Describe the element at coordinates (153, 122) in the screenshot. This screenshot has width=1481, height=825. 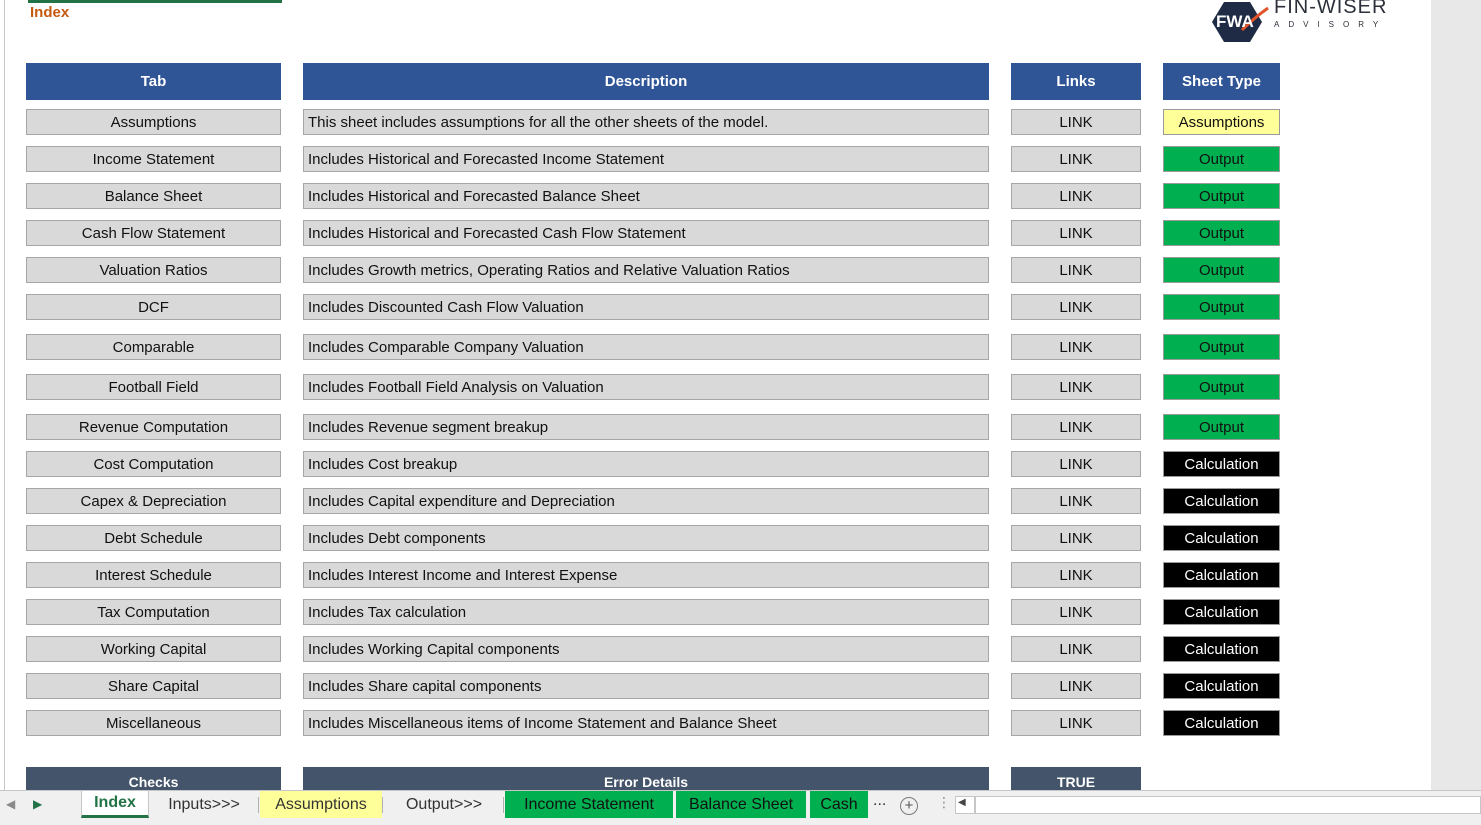
I see `tab-name-cell: Assumptions` at that location.